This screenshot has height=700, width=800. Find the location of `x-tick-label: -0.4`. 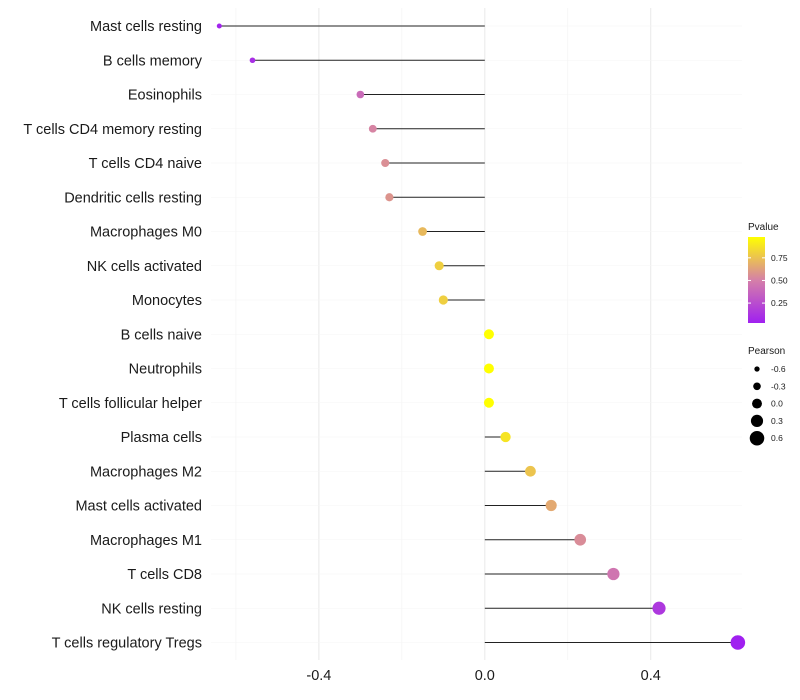

x-tick-label: -0.4 is located at coordinates (318, 676).